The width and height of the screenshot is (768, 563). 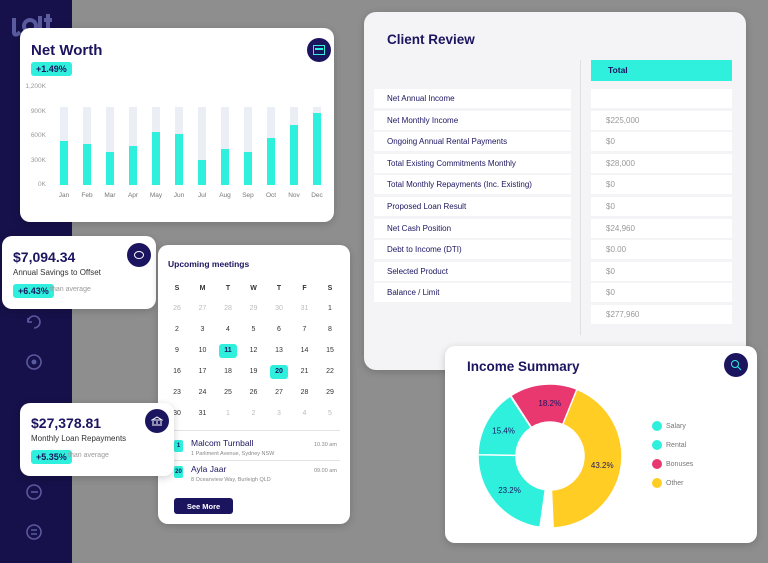 I want to click on savings-label: Annual Savings to Offset, so click(x=57, y=272).